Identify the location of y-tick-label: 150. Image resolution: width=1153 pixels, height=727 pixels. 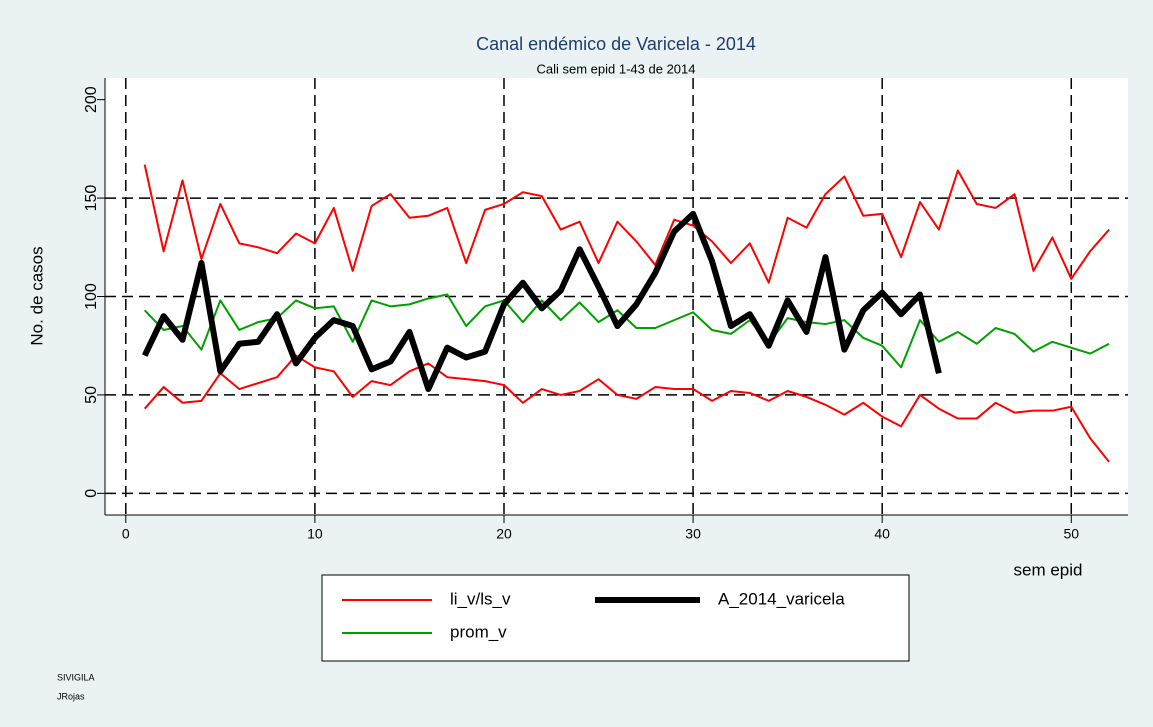
(91, 198).